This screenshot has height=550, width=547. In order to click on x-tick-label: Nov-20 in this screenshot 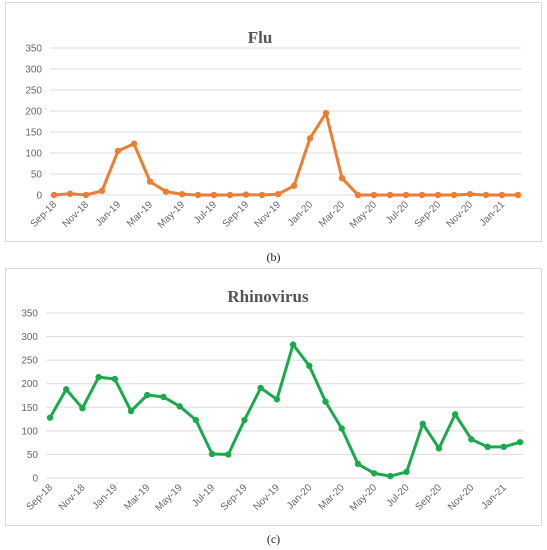, I will do `click(460, 214)`.